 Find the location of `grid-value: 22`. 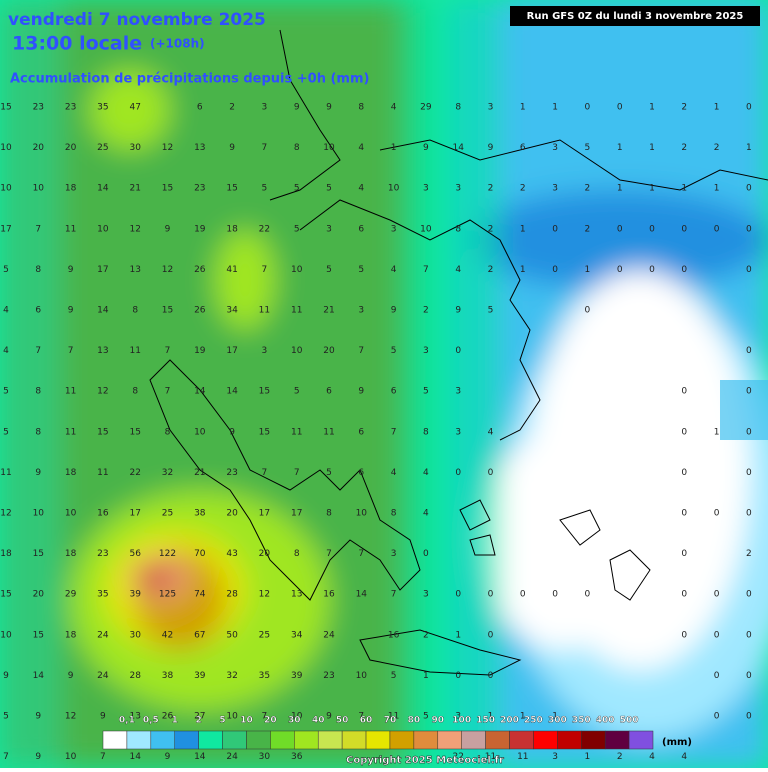

grid-value: 22 is located at coordinates (264, 229).